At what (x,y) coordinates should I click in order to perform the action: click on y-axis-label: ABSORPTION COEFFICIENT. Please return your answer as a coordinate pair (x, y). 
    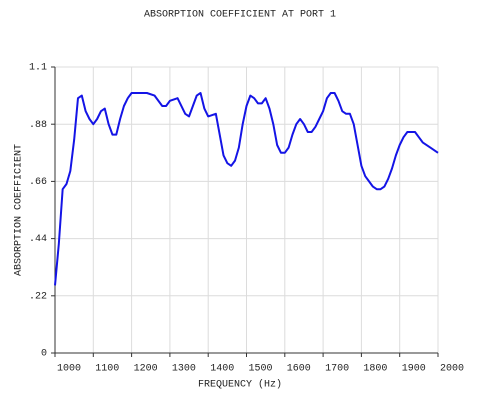
    Looking at the image, I should click on (19, 210).